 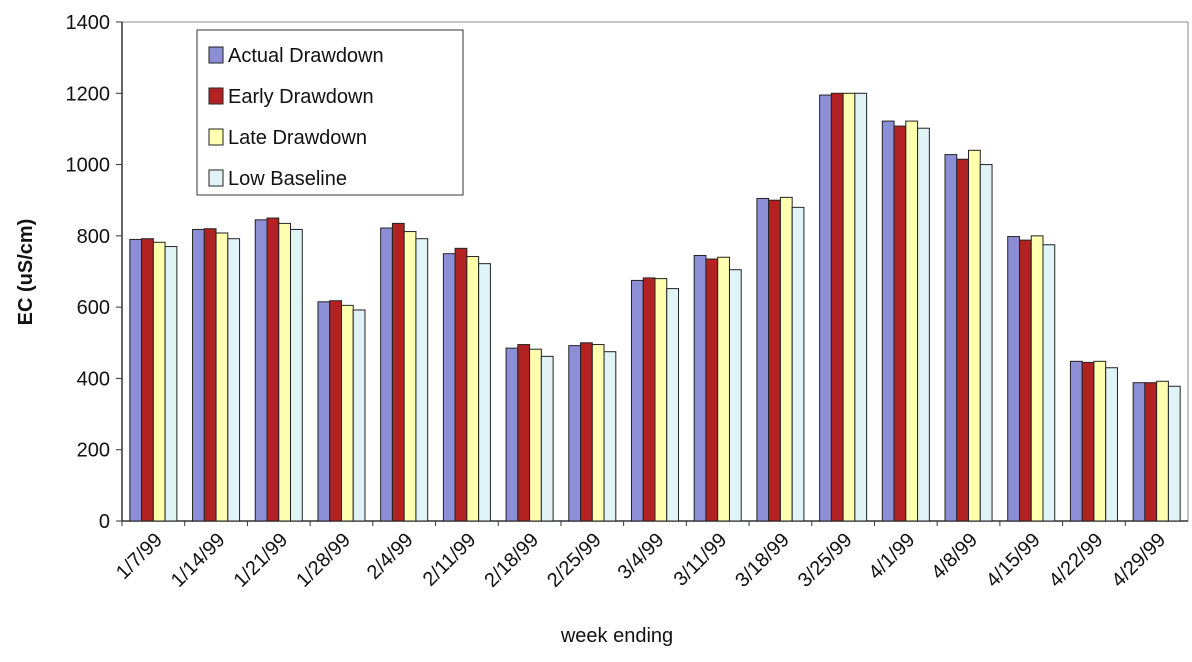 What do you see at coordinates (450, 560) in the screenshot?
I see `x-tick-label: 2/11/99` at bounding box center [450, 560].